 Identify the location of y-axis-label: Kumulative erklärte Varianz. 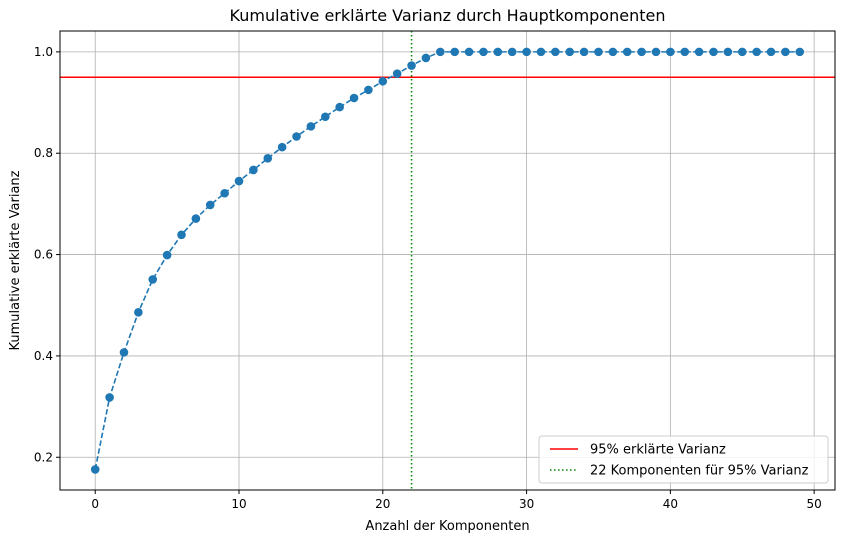
(15, 260).